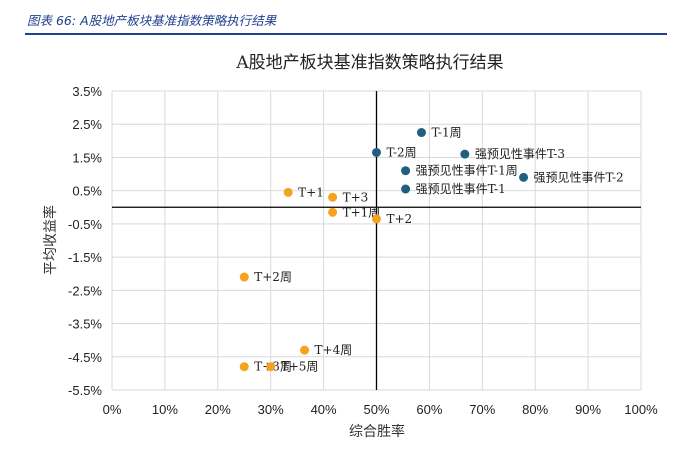  What do you see at coordinates (87, 191) in the screenshot?
I see `y-tick-label: 0.5%` at bounding box center [87, 191].